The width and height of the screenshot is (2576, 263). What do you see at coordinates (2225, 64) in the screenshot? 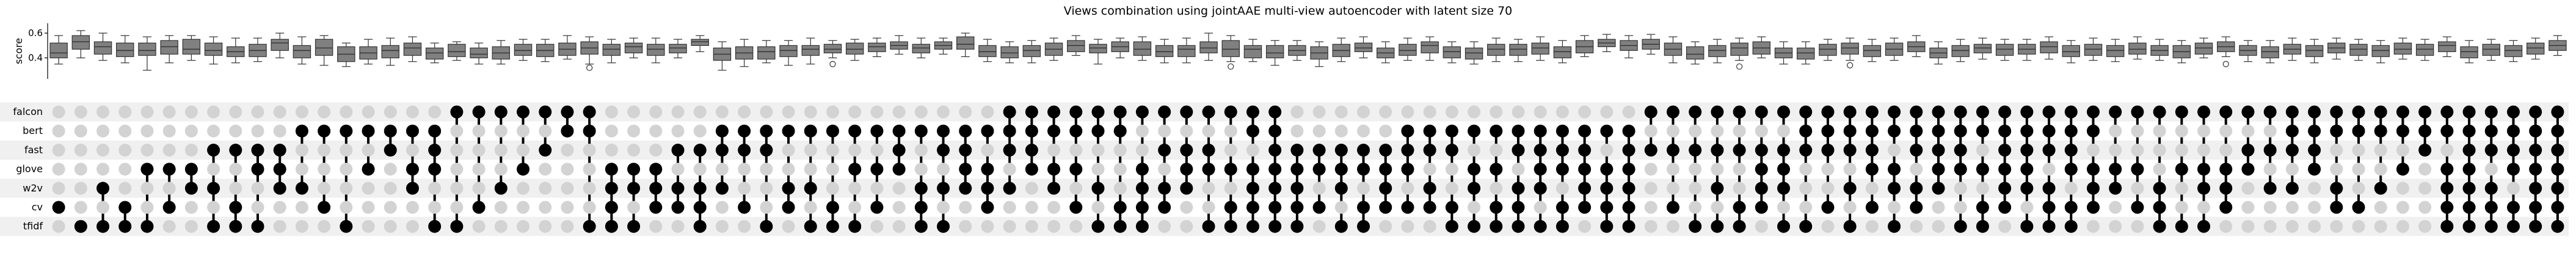
I see `outlier-point` at bounding box center [2225, 64].